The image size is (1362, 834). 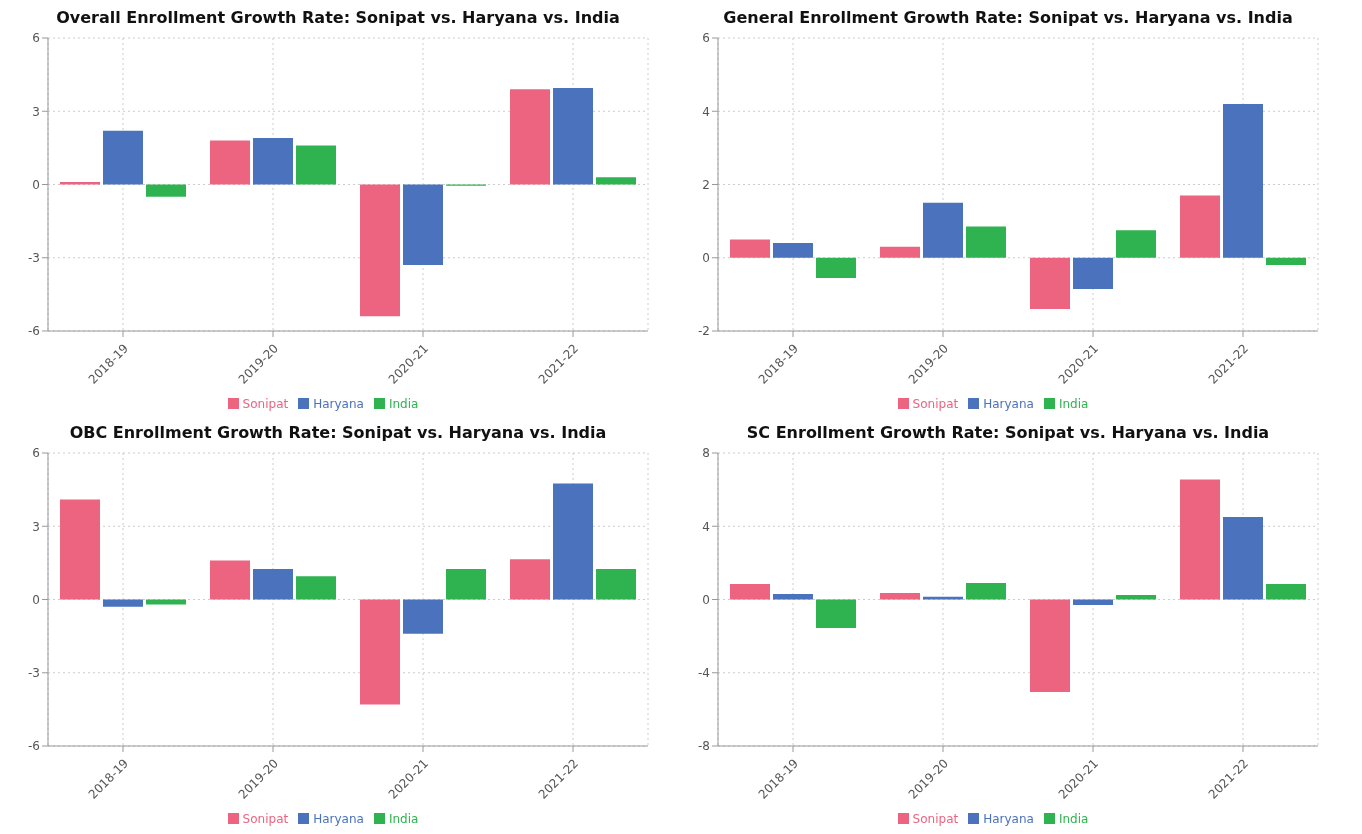 What do you see at coordinates (706, 453) in the screenshot?
I see `y-tick-label: 8` at bounding box center [706, 453].